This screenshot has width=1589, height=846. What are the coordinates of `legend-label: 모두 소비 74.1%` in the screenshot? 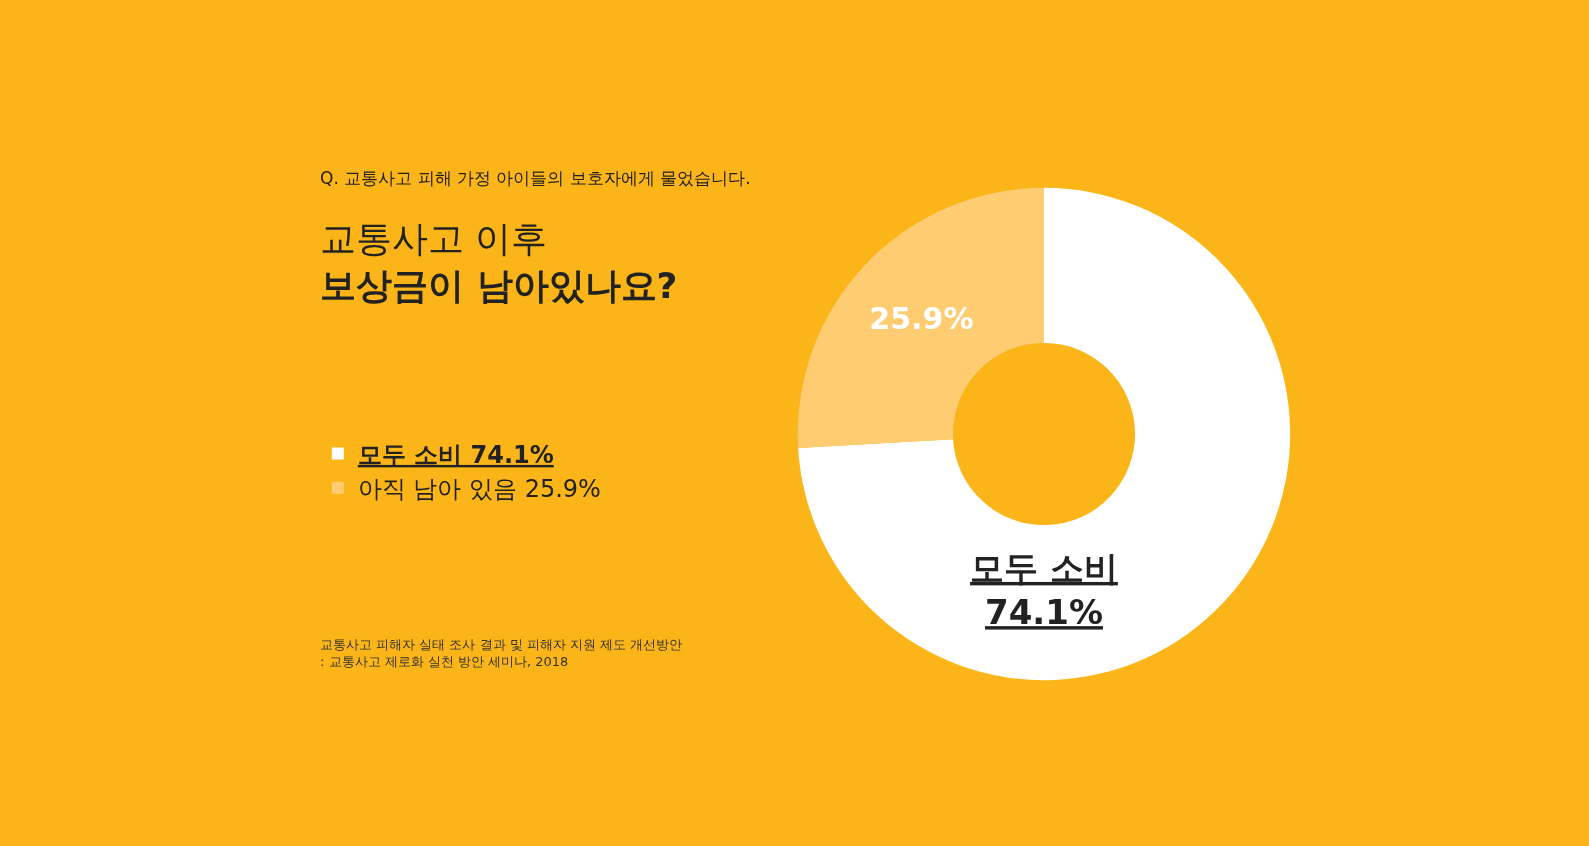 It's located at (455, 454).